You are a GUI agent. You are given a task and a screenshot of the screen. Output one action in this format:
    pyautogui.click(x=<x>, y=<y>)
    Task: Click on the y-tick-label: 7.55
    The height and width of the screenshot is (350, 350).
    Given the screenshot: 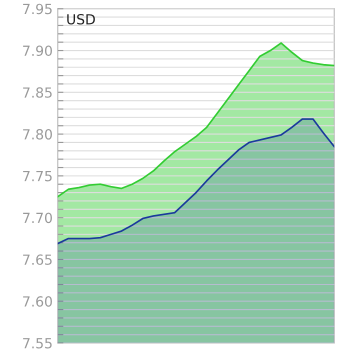 What is the action you would take?
    pyautogui.click(x=37, y=343)
    